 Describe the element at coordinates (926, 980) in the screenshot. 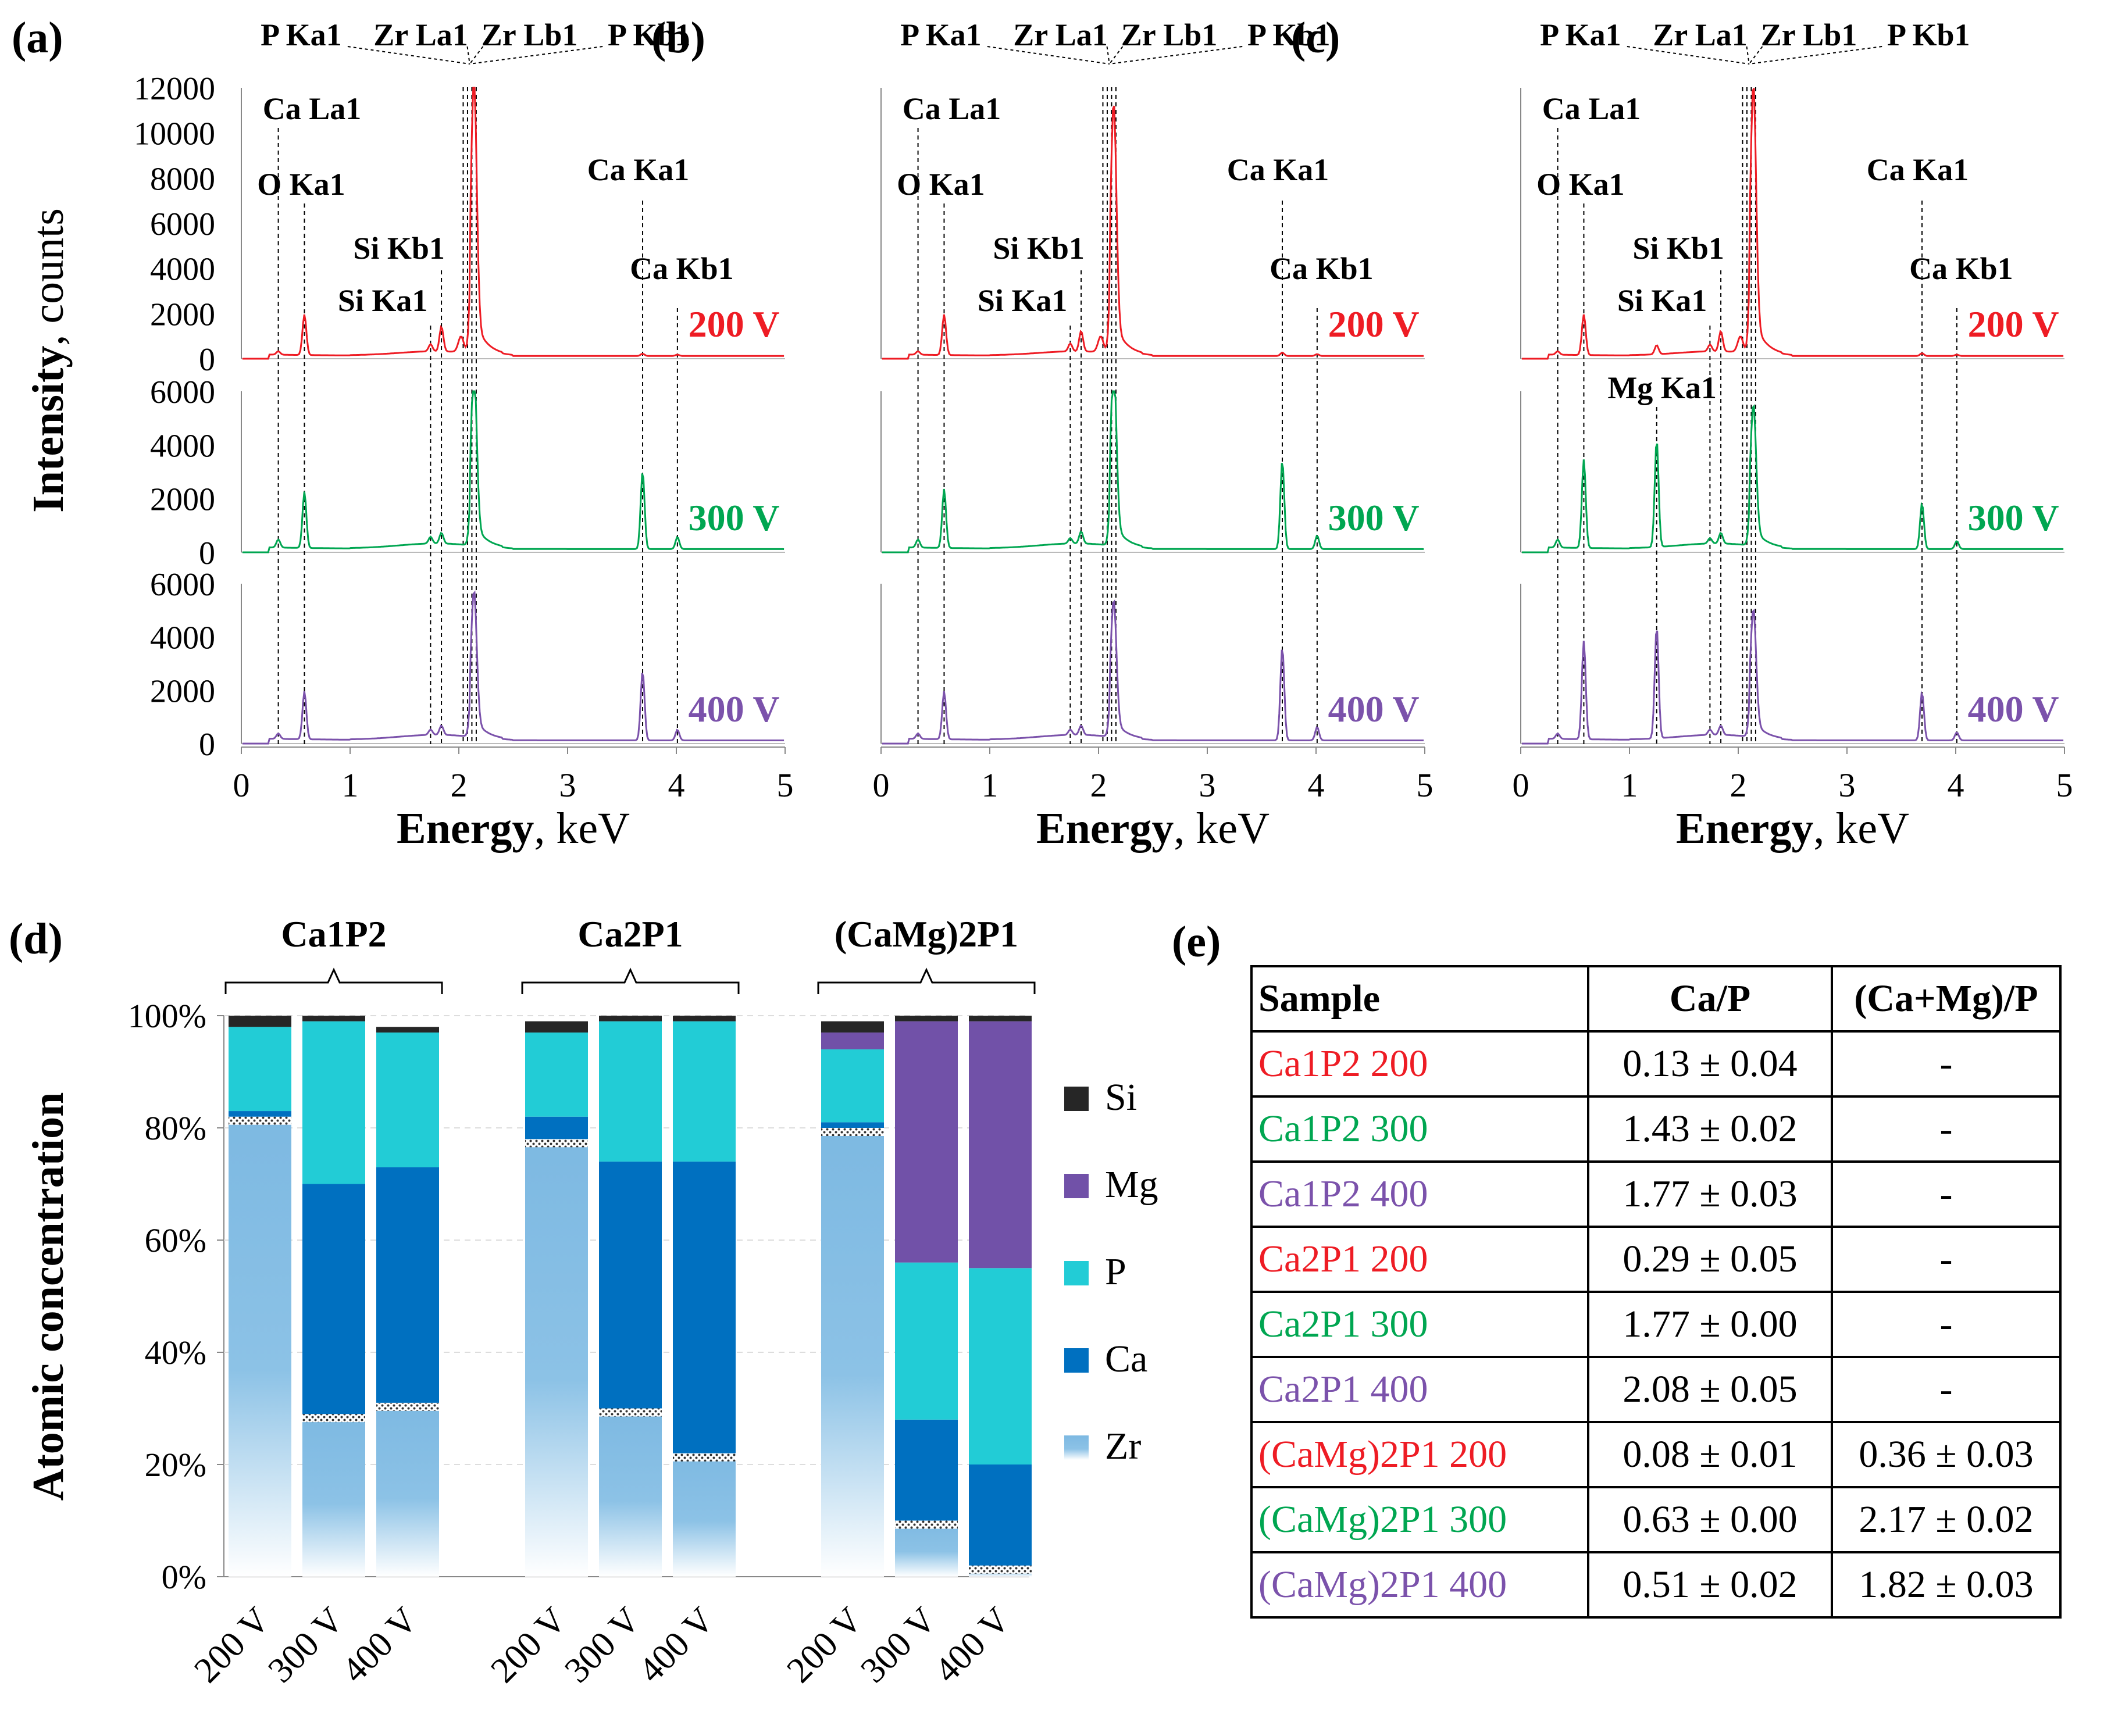

I see `group-bracket` at that location.